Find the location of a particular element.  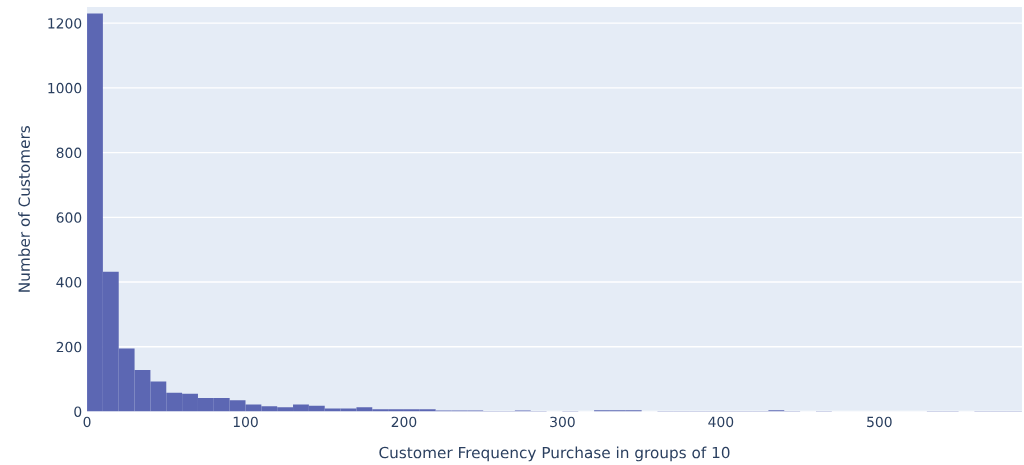

x-tick-label: 400 is located at coordinates (721, 422).